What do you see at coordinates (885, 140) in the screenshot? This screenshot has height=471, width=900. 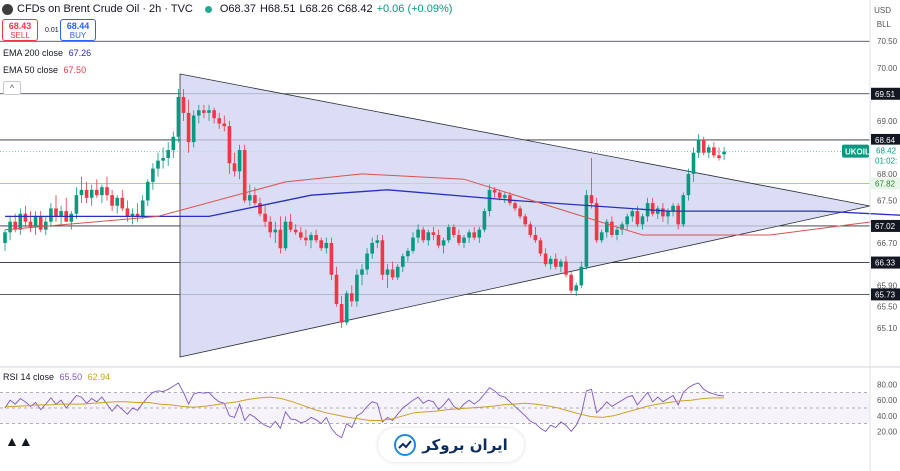 I see `price-level-label: 68.64` at bounding box center [885, 140].